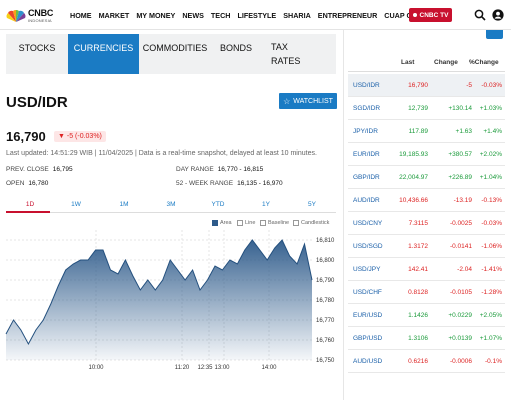 Image resolution: width=511 pixels, height=400 pixels. I want to click on row-symbol: USD/CHF, so click(367, 292).